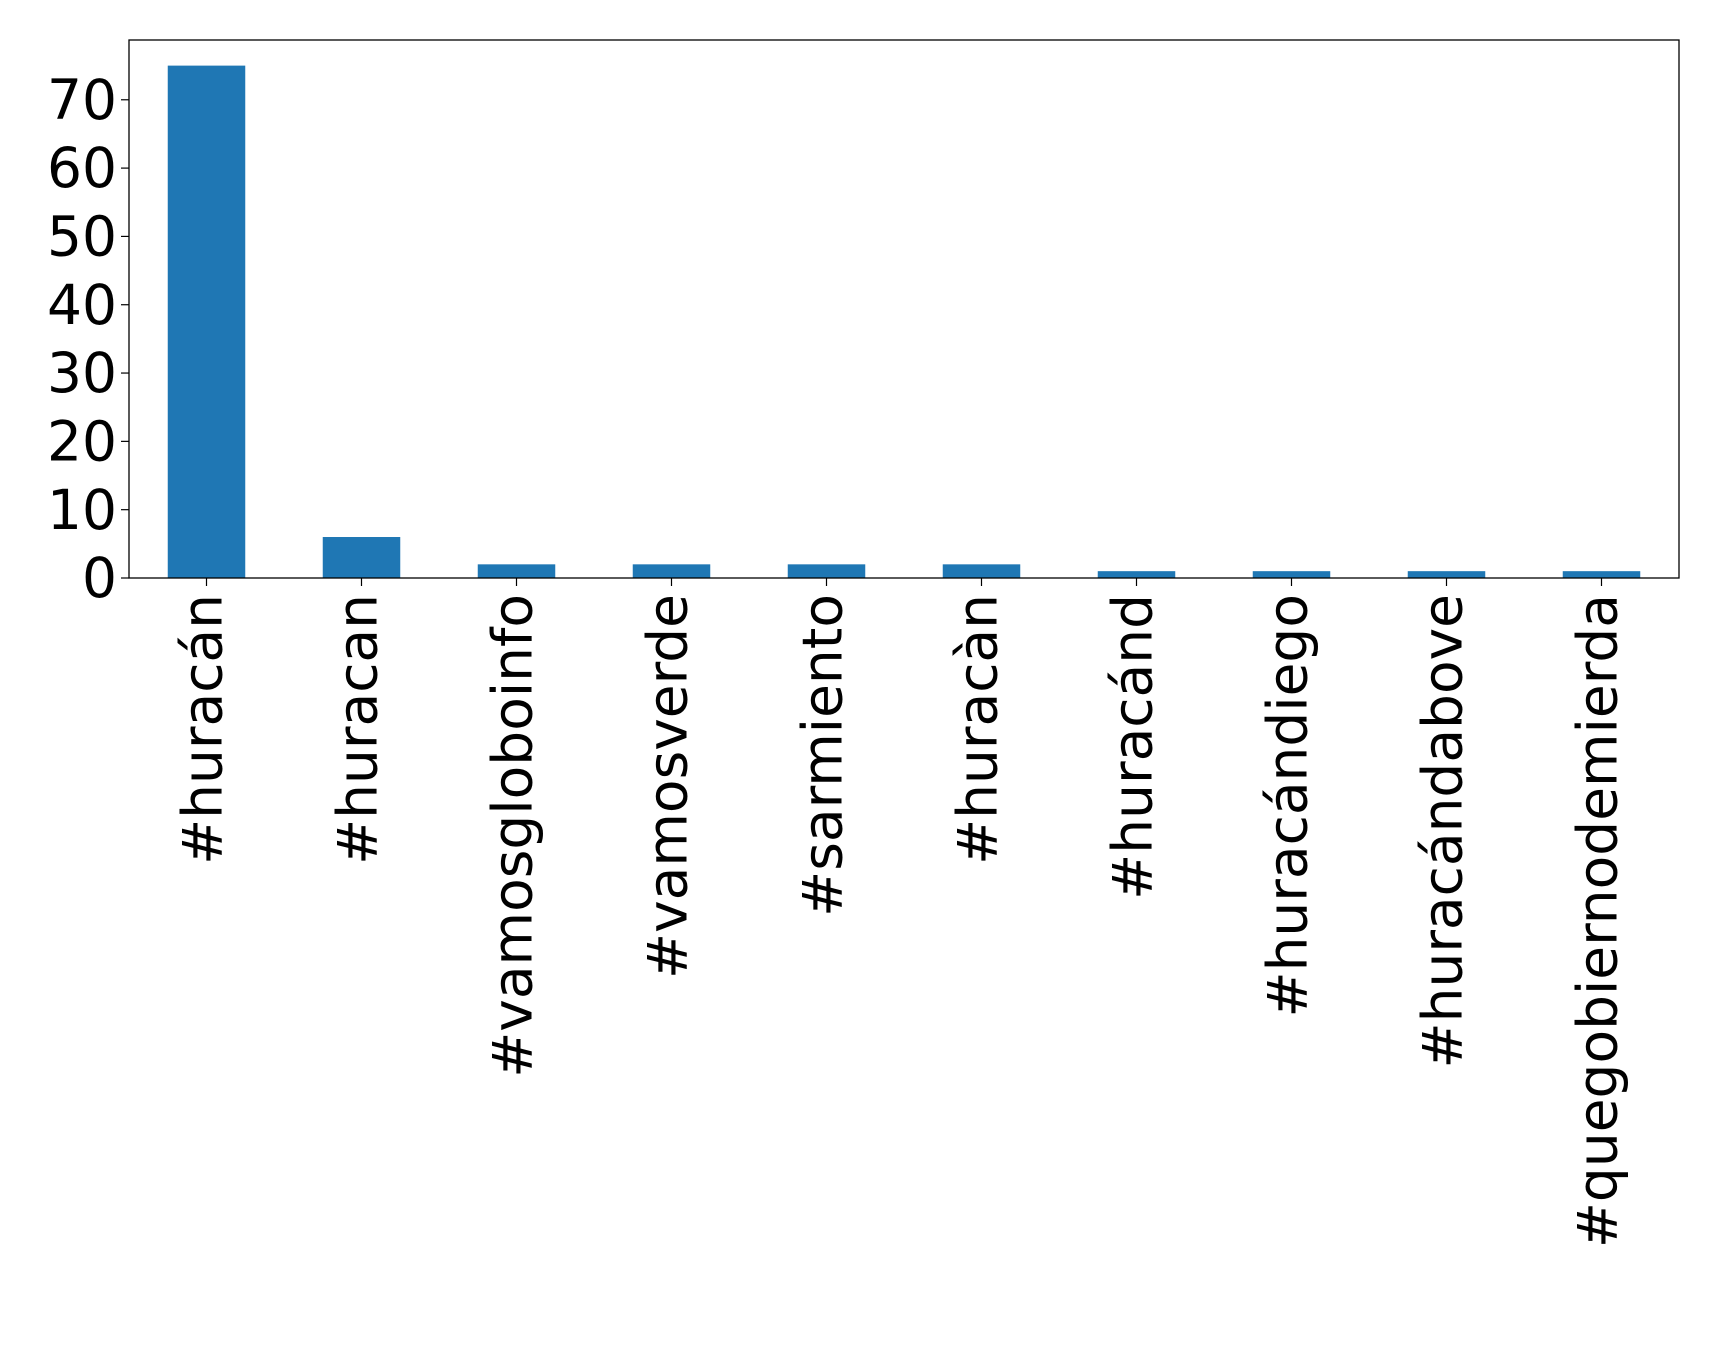 The width and height of the screenshot is (1719, 1371). I want to click on x-tick-label: #sarmiento, so click(823, 755).